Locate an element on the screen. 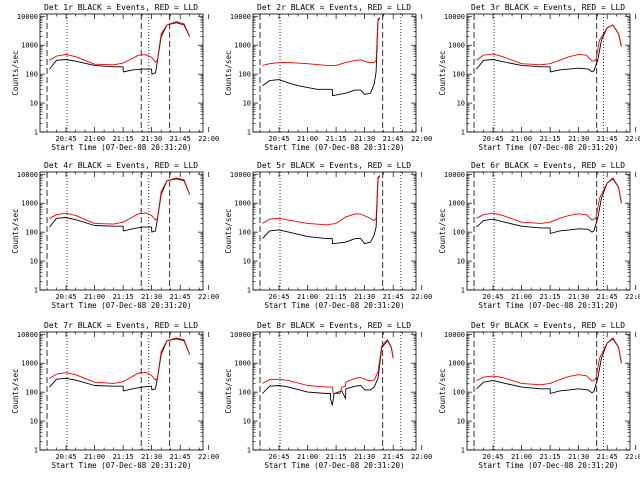 Image resolution: width=640 pixels, height=485 pixels. panel-title: Det 8r BLACK = Events, RED = LLD is located at coordinates (334, 325).